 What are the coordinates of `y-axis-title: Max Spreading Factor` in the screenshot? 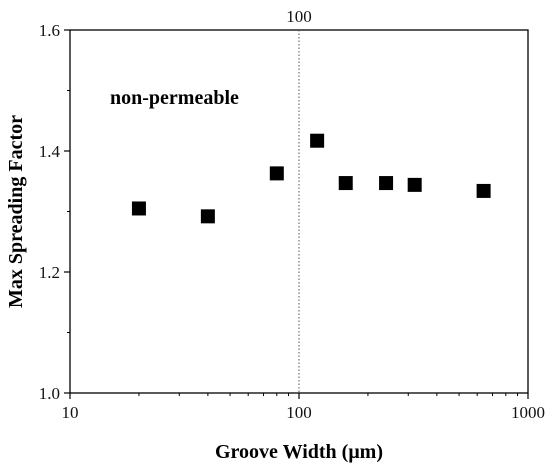 It's located at (16, 211).